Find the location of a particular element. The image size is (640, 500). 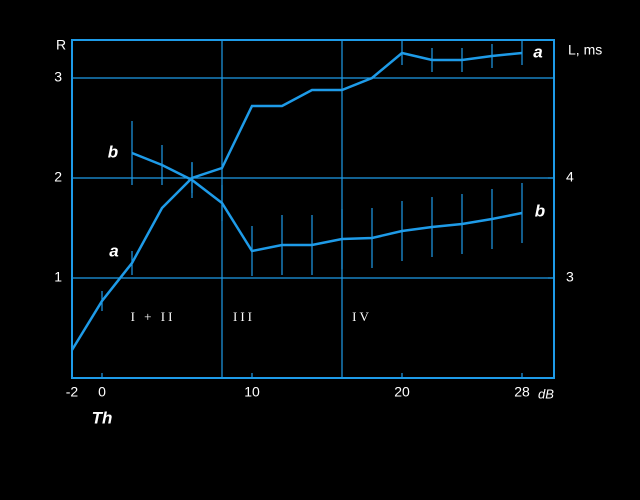

x-tick-label: -2 is located at coordinates (72, 392).